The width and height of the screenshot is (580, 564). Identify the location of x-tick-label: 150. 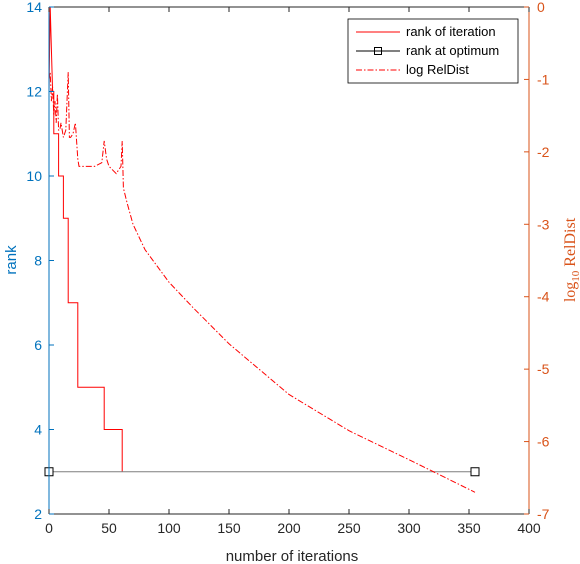
(229, 528).